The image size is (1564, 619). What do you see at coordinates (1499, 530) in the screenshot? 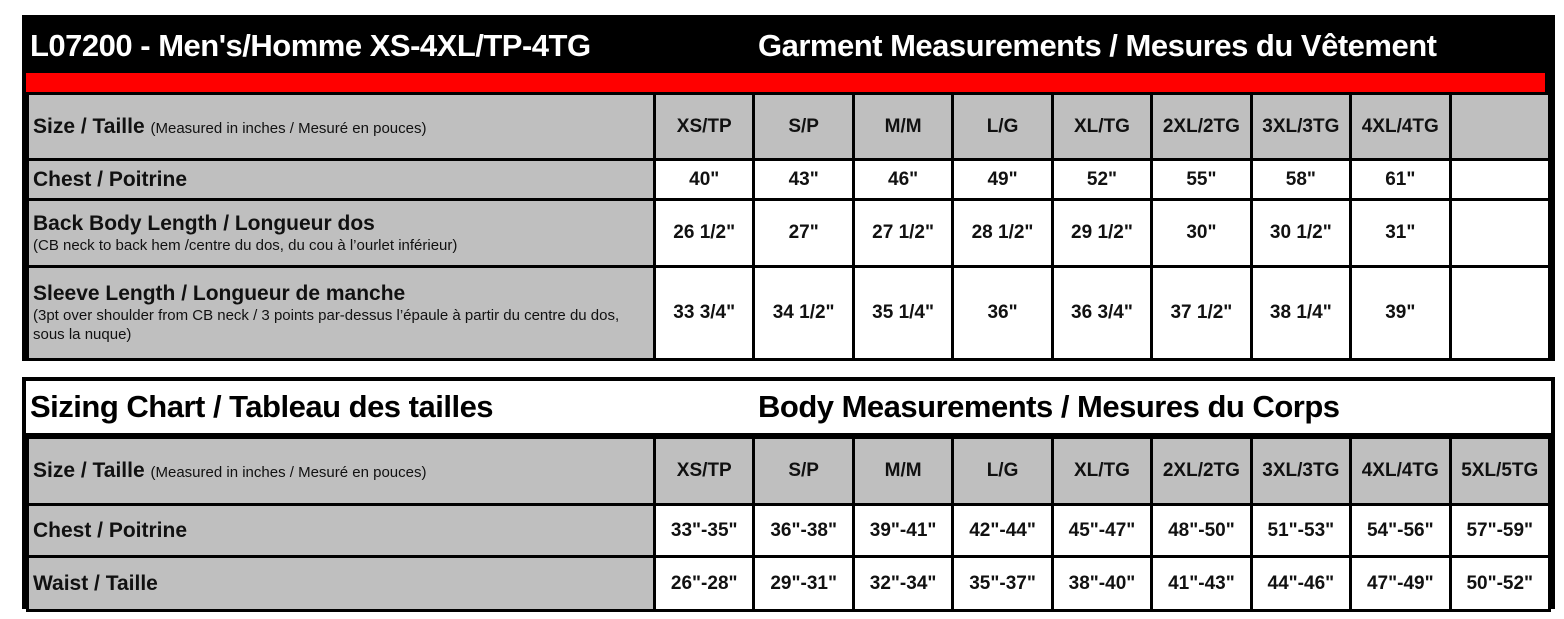
I see `measurement-cell: 57"-59"` at bounding box center [1499, 530].